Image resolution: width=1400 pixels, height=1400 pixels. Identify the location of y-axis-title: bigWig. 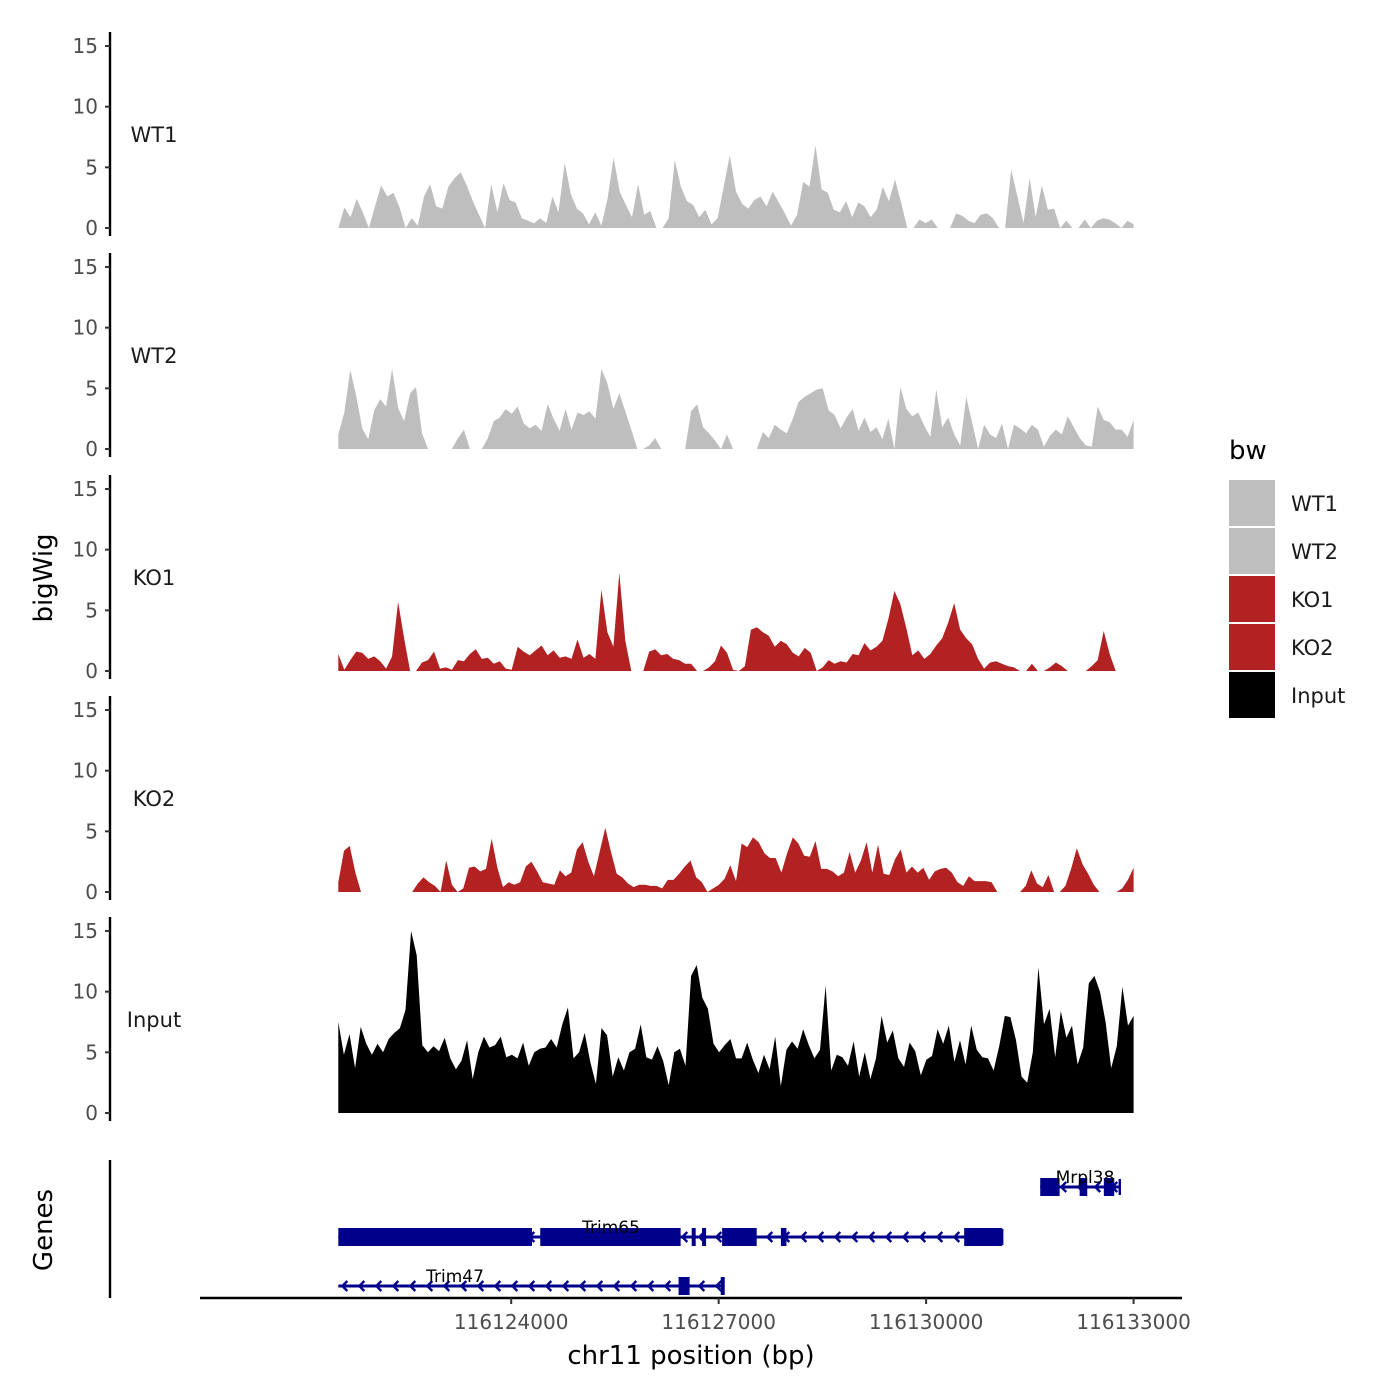
(44, 577).